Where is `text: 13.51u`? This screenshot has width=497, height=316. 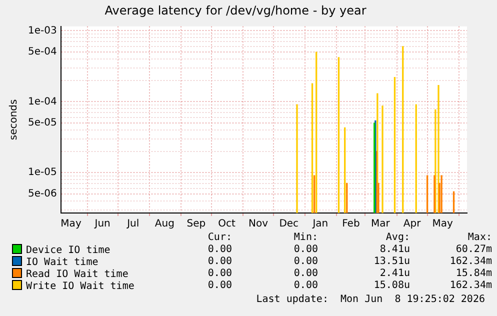
text: 13.51u is located at coordinates (391, 262).